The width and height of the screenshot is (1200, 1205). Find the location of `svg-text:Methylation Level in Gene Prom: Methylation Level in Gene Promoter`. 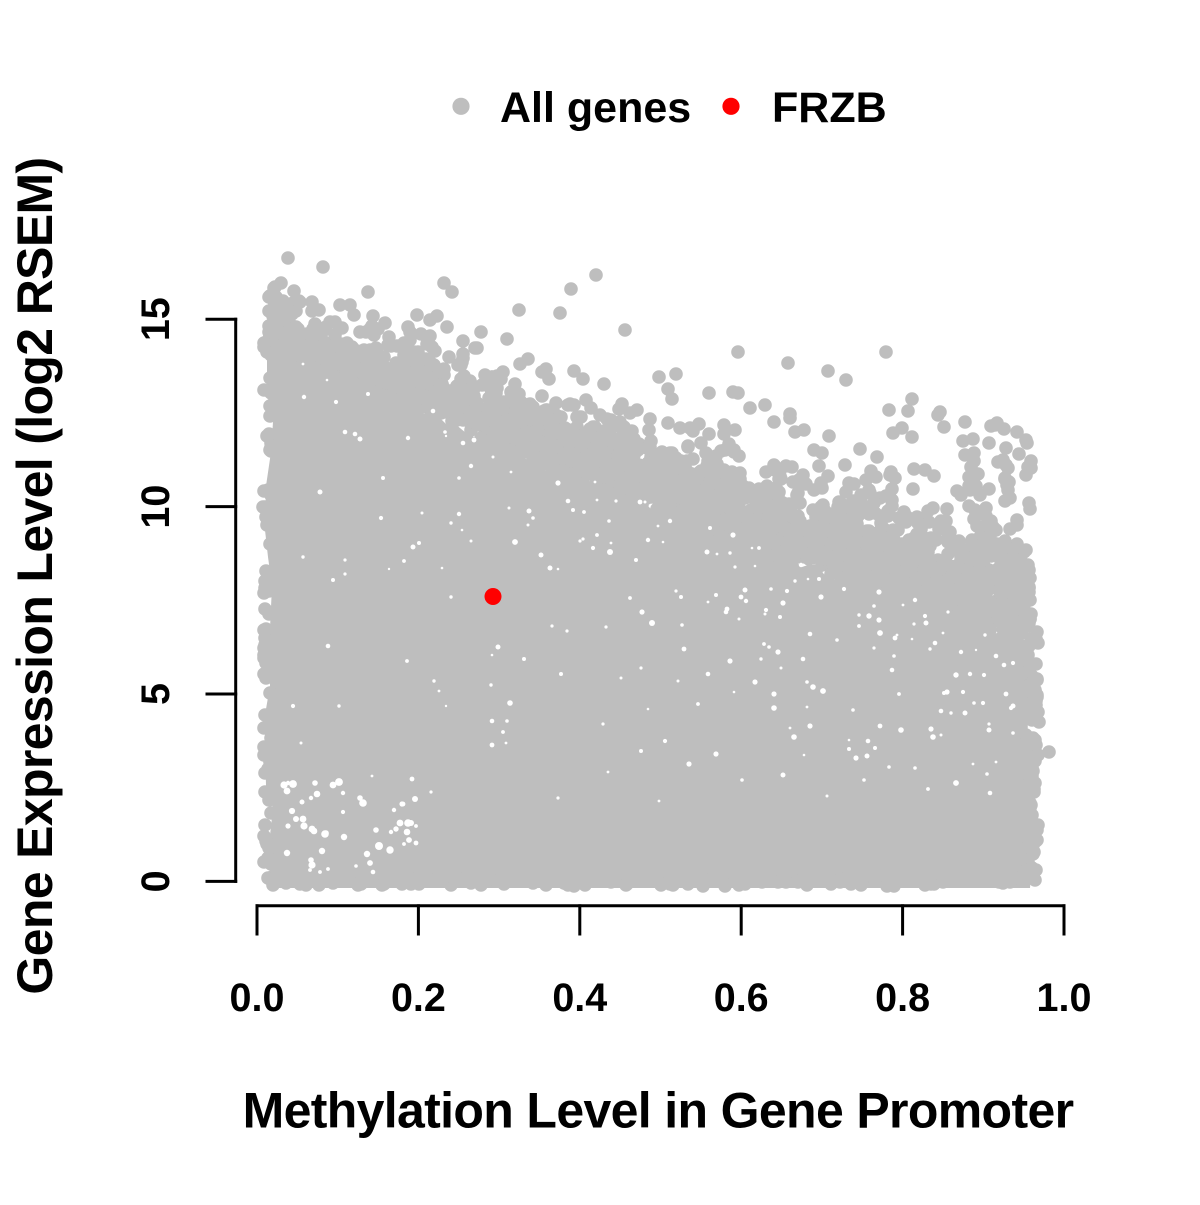

svg-text:Methylation Level in Gene Prom: Methylation Level in Gene Promoter is located at coordinates (658, 1111).